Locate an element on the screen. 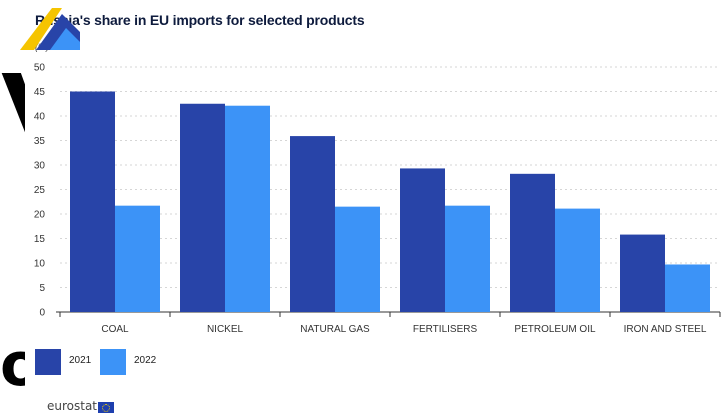 Image resolution: width=728 pixels, height=416 pixels. x-tick-label: IRON AND STEEL is located at coordinates (665, 329).